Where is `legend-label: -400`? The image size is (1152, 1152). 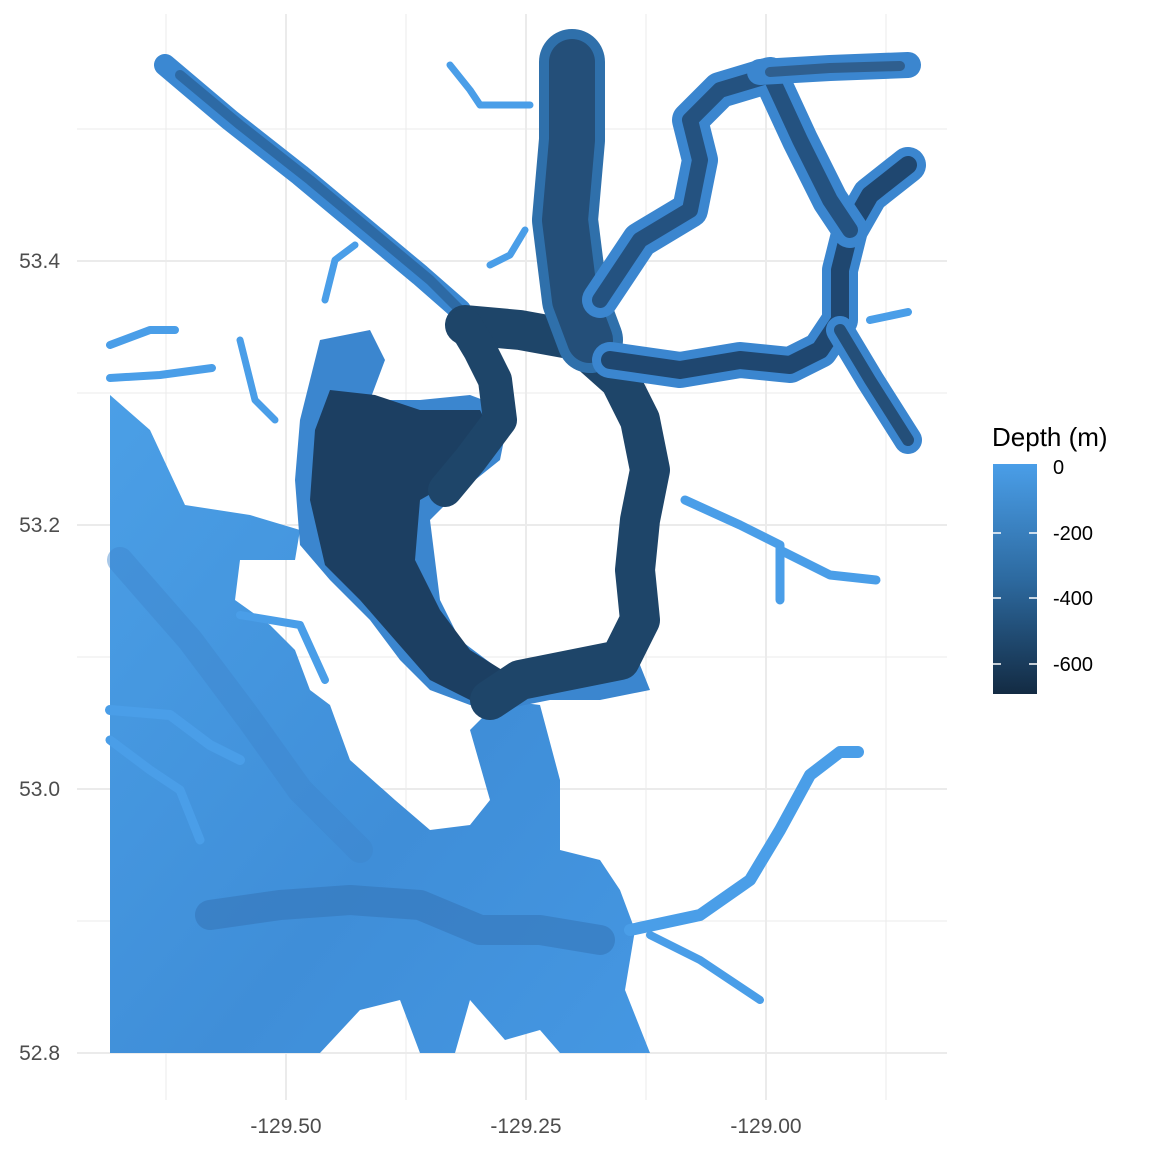 legend-label: -400 is located at coordinates (1073, 599).